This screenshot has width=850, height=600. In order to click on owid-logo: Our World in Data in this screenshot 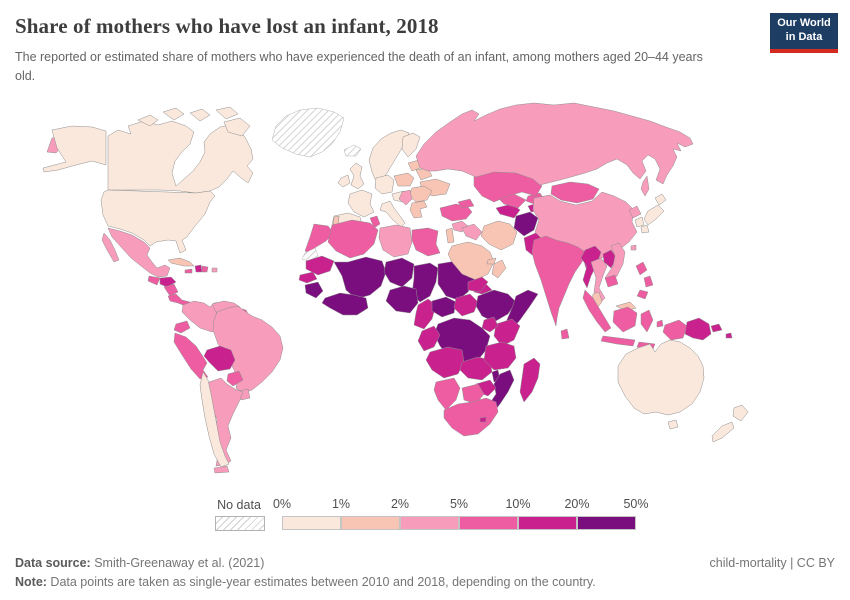, I will do `click(804, 33)`.